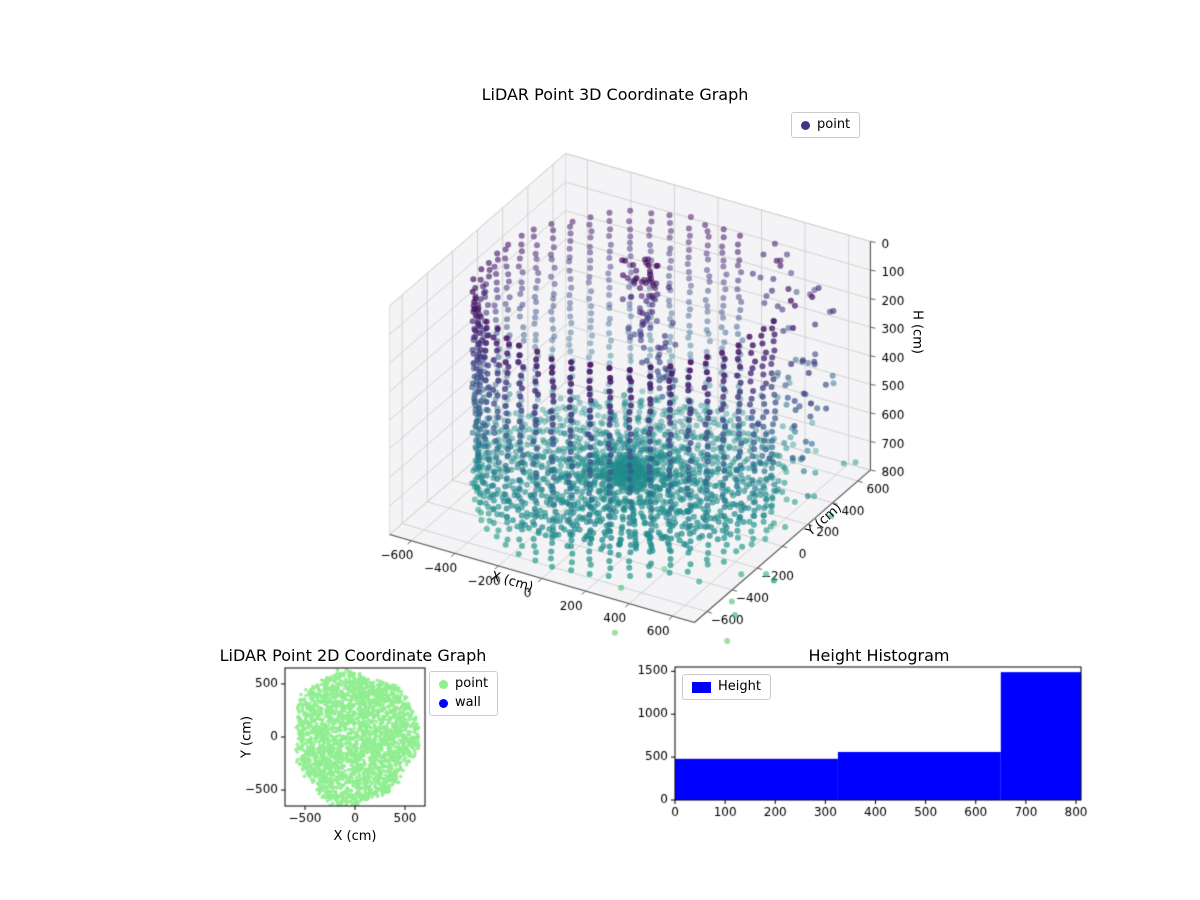 The height and width of the screenshot is (900, 1200). Describe the element at coordinates (917, 332) in the screenshot. I see `plot3d-zlabel: H (cm)` at that location.